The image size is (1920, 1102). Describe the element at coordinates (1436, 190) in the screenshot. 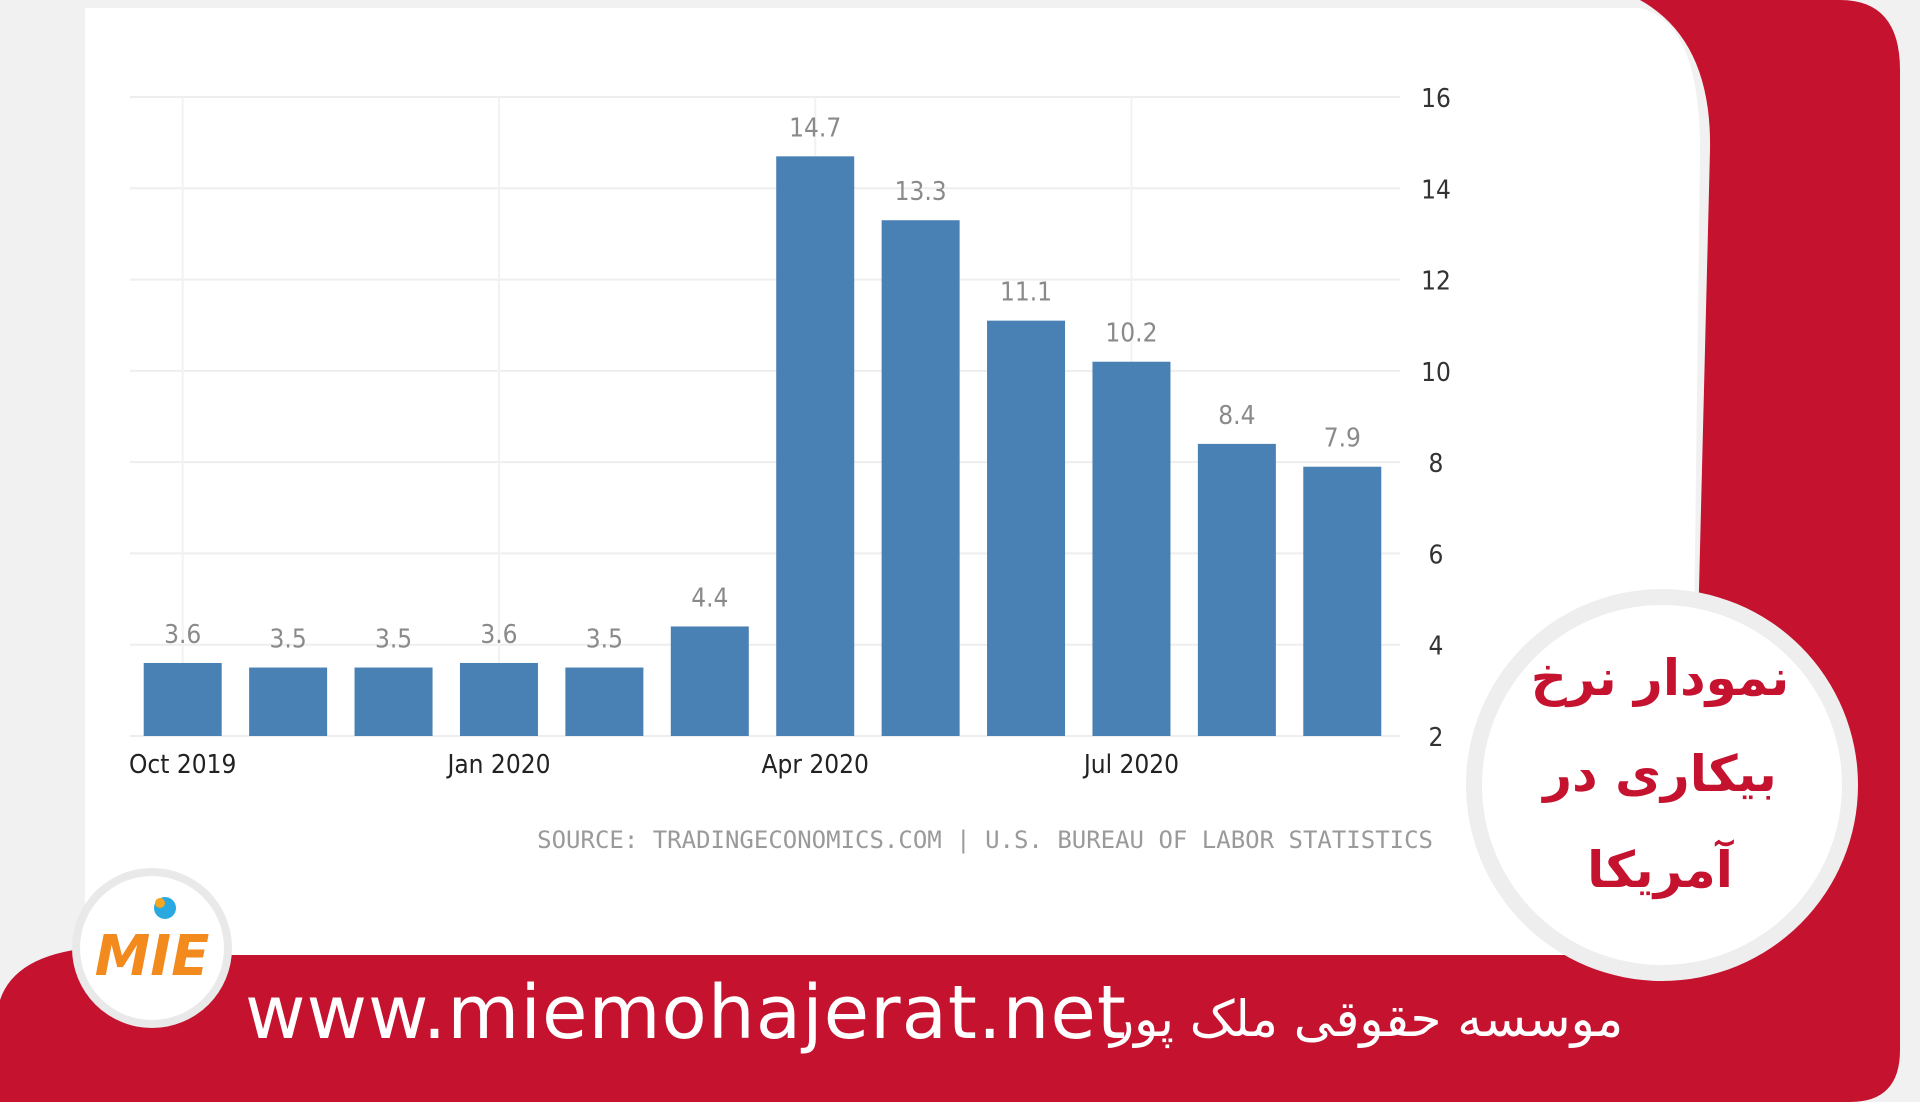

I see `y-tick-label: 14` at that location.